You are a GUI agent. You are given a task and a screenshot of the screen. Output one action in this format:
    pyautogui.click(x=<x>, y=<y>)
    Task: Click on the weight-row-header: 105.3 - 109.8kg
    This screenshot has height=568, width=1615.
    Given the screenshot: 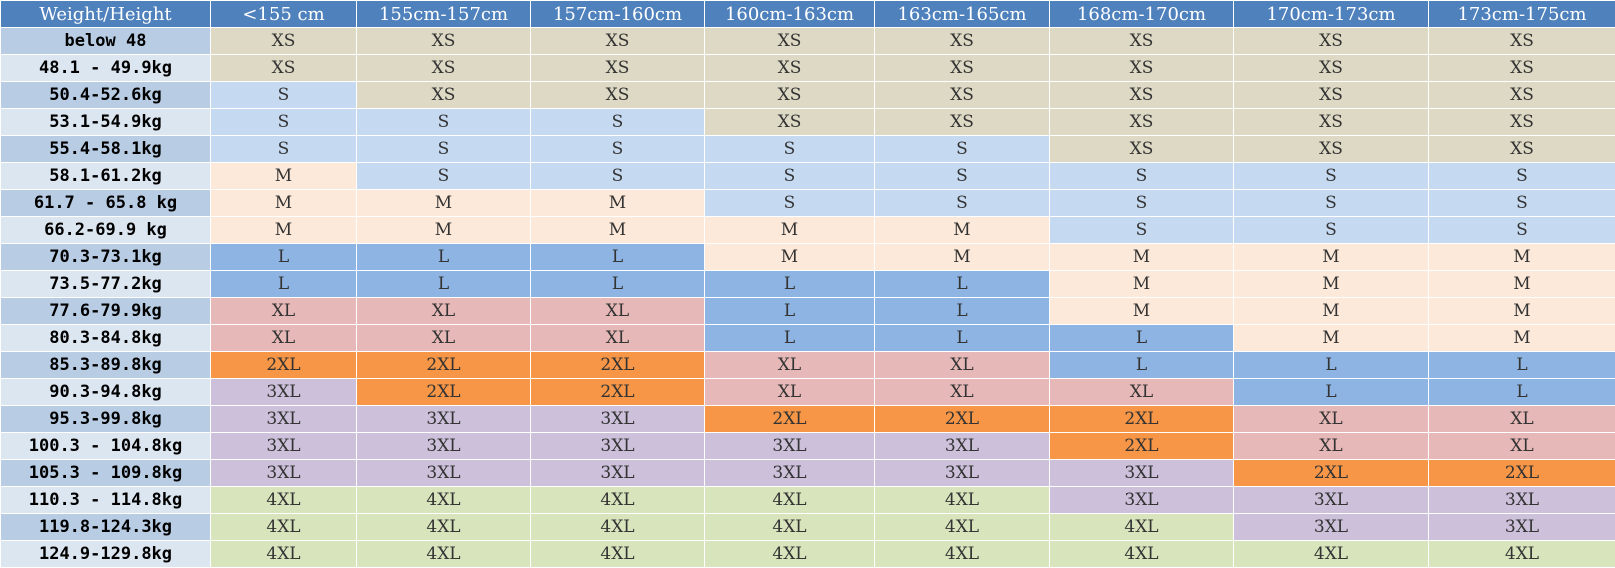 What is the action you would take?
    pyautogui.click(x=106, y=473)
    